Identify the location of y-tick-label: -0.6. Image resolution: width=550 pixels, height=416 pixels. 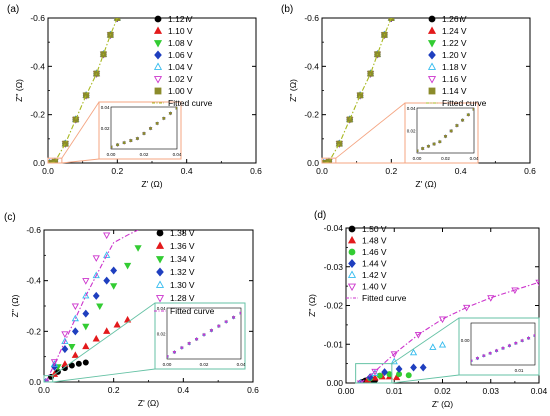
(37, 18).